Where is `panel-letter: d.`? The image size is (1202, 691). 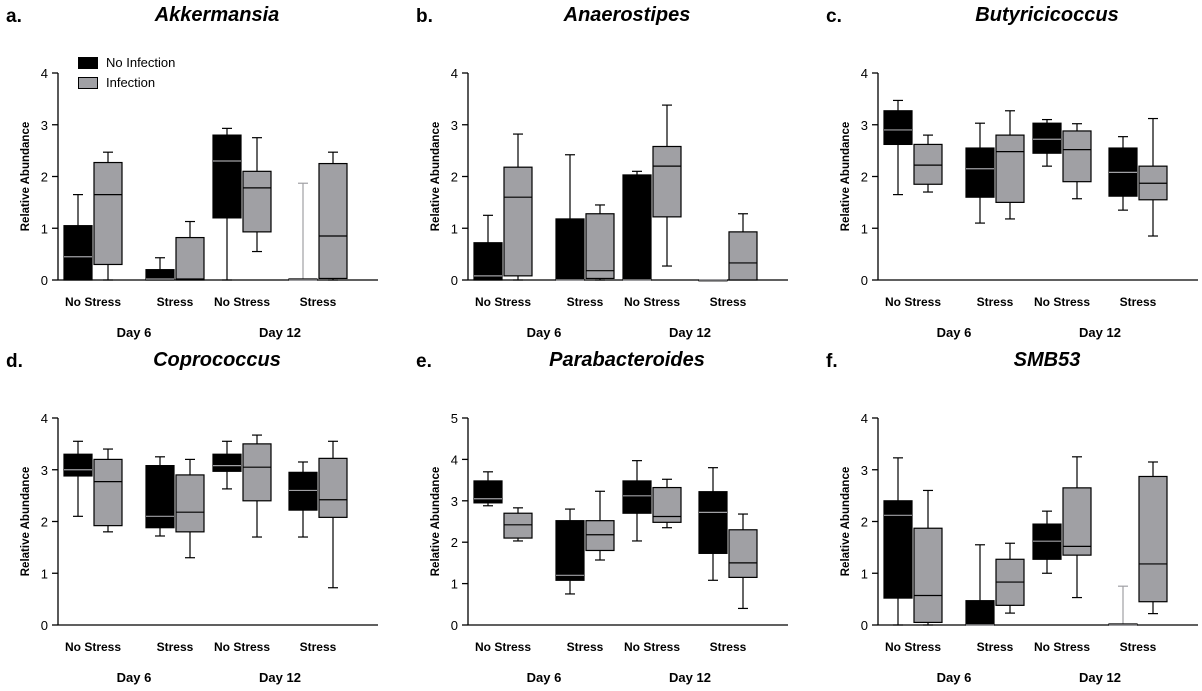
panel-letter: d. is located at coordinates (14, 361).